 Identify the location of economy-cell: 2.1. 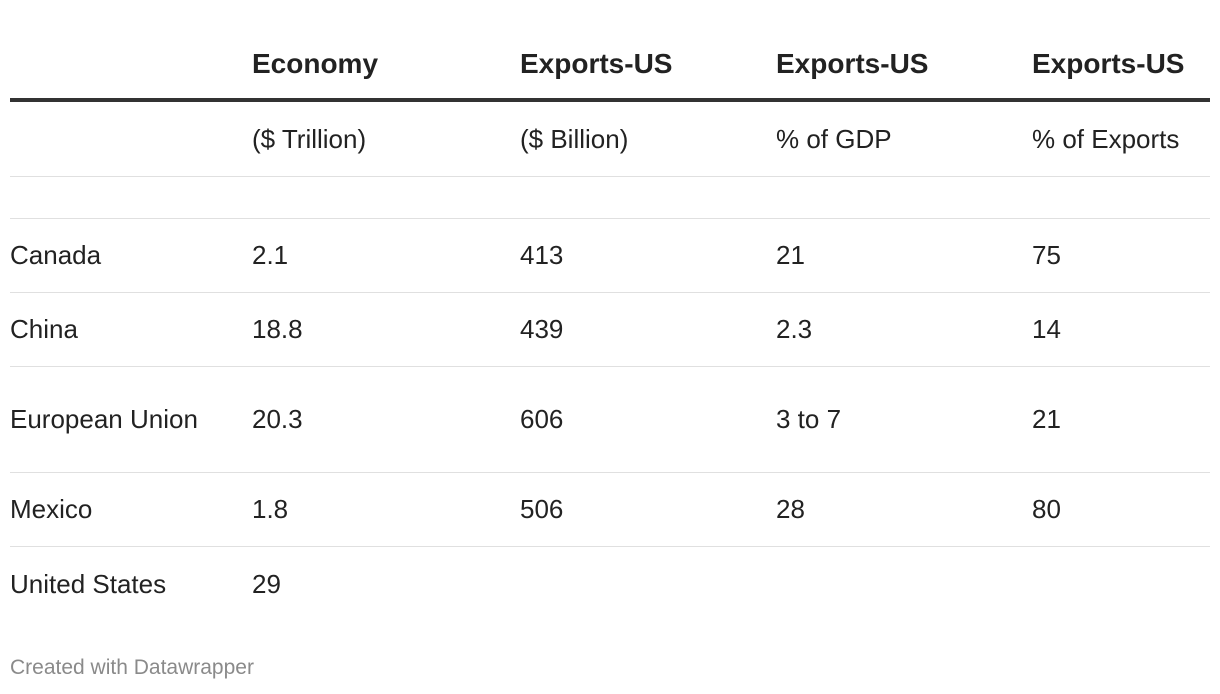
(386, 255).